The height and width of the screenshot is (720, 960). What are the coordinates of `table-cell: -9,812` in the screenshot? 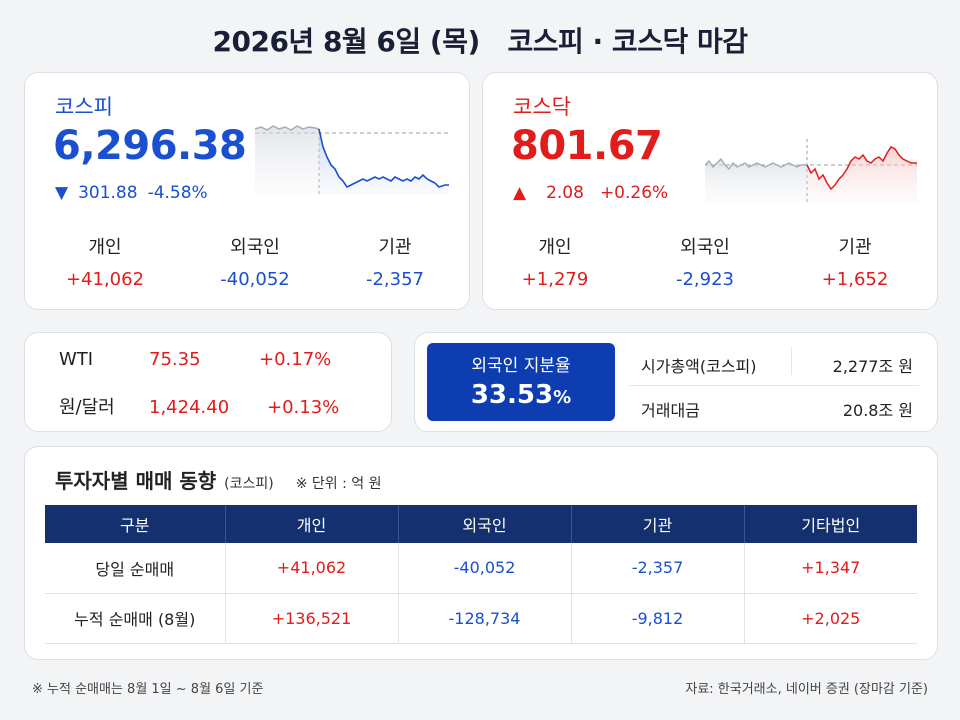 It's located at (658, 618).